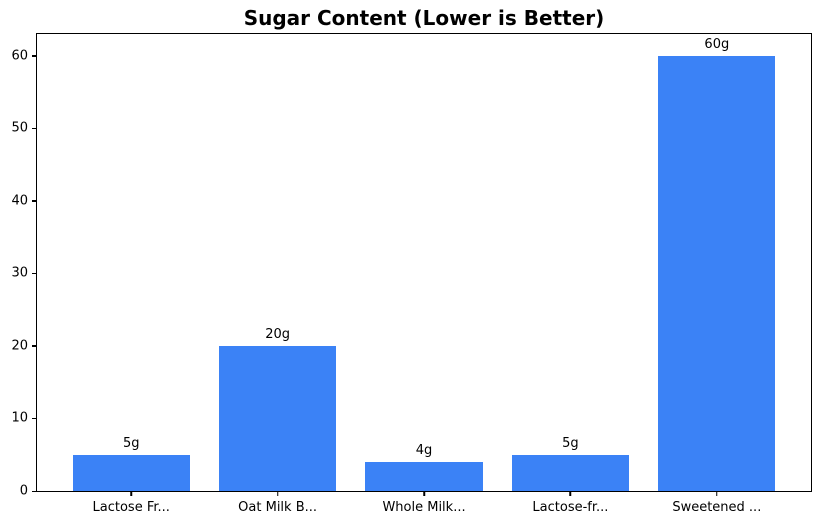  I want to click on y-axis-tick-label: 20, so click(19, 346).